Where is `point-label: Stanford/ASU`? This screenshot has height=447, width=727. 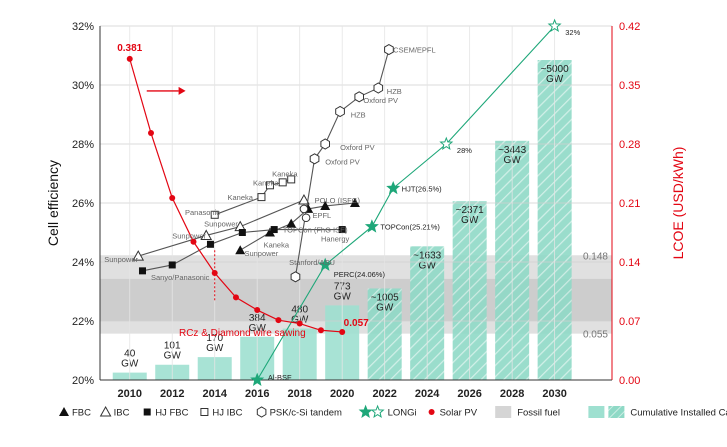
point-label: Stanford/ASU is located at coordinates (312, 262).